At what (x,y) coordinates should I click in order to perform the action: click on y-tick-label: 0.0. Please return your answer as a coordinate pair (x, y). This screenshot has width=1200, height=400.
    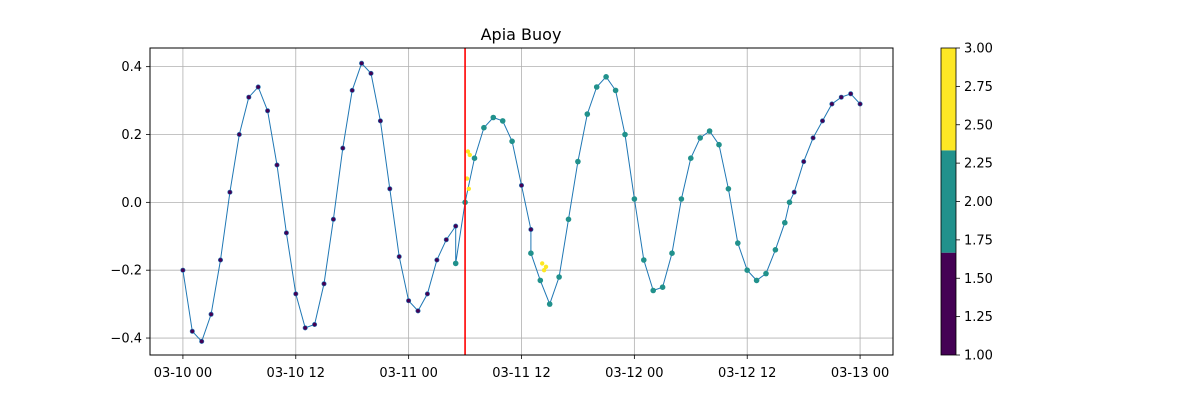
    Looking at the image, I should click on (131, 203).